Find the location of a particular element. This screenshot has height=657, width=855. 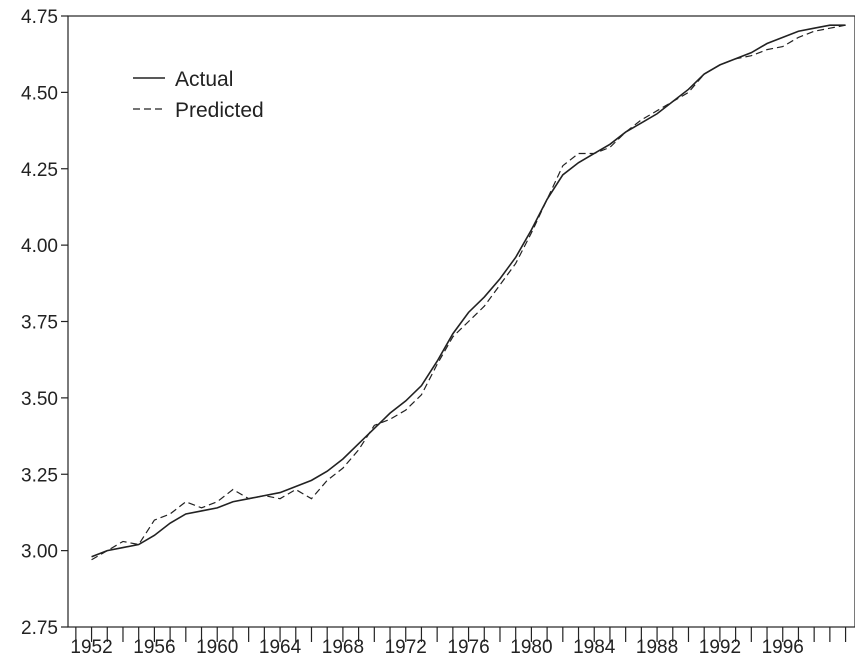

y-tick-label: 4.00 is located at coordinates (39, 246).